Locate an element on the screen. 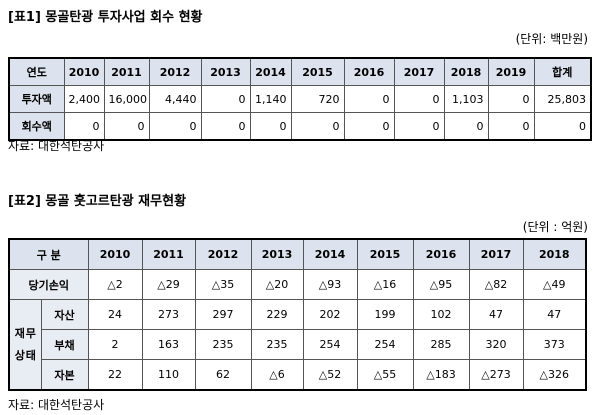 This screenshot has height=415, width=600. row-label: 당기손익 is located at coordinates (48, 284).